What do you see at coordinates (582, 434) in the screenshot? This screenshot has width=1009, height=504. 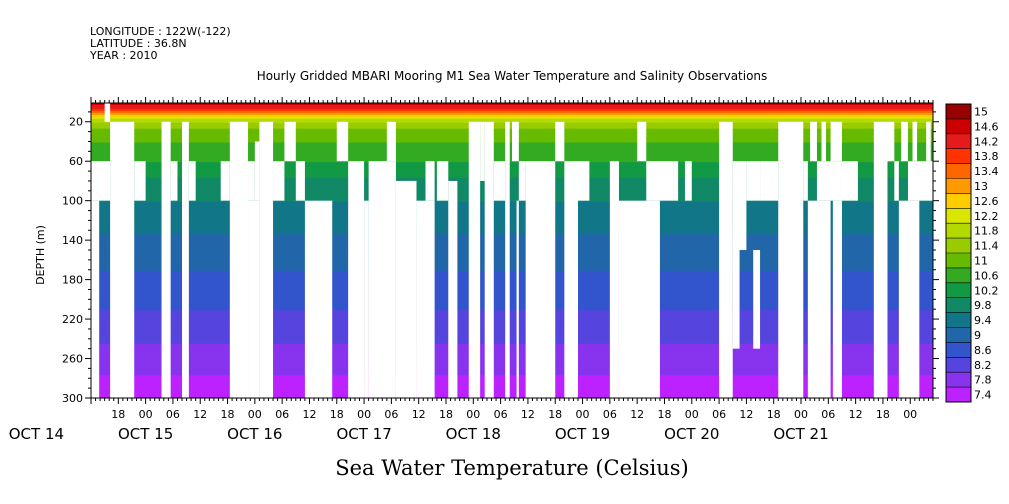 I see `x-day-label: OCT 19` at bounding box center [582, 434].